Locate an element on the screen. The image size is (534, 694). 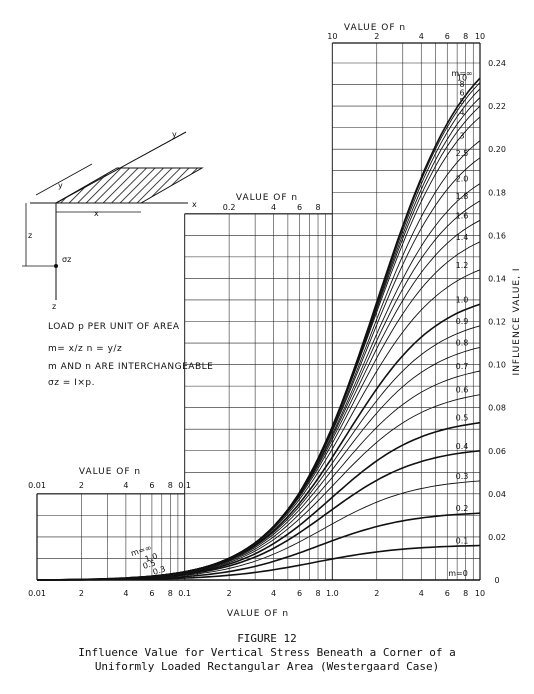
upper-axis3-label: VALUE OF n is located at coordinates (375, 28).